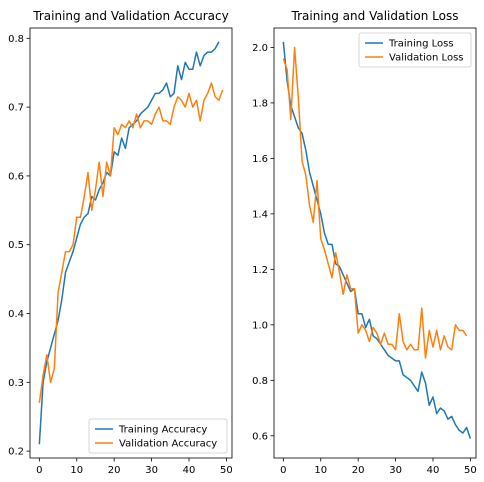 This screenshot has height=482, width=484. Describe the element at coordinates (260, 381) in the screenshot. I see `loss-y-tick-label: 0.8` at that location.